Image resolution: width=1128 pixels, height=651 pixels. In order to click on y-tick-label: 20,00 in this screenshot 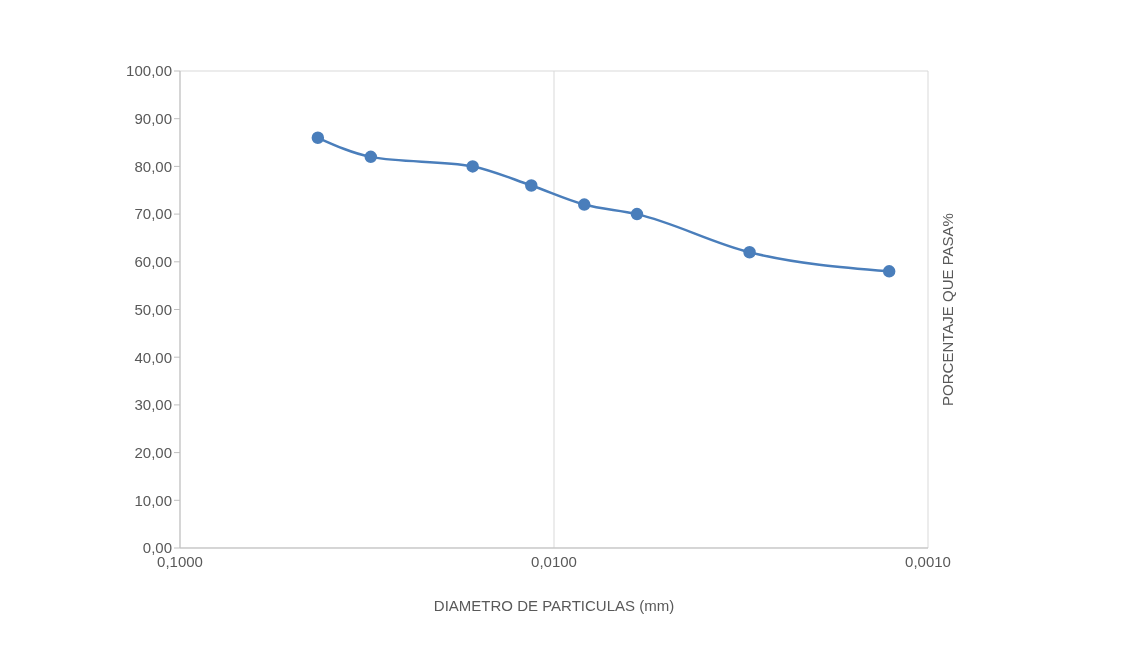, I will do `click(153, 452)`.